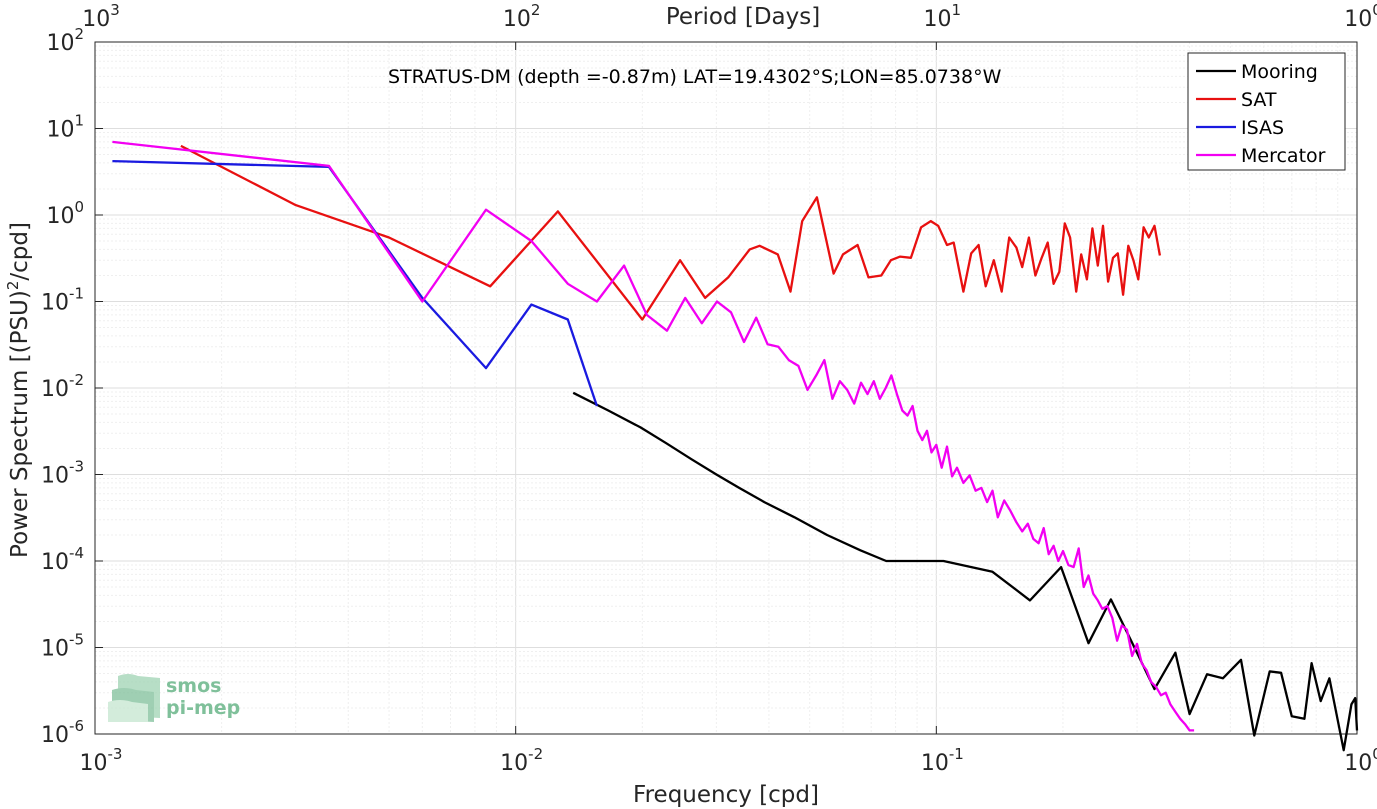  I want to click on y-tick-label: 10⁻⁶, so click(62, 732).